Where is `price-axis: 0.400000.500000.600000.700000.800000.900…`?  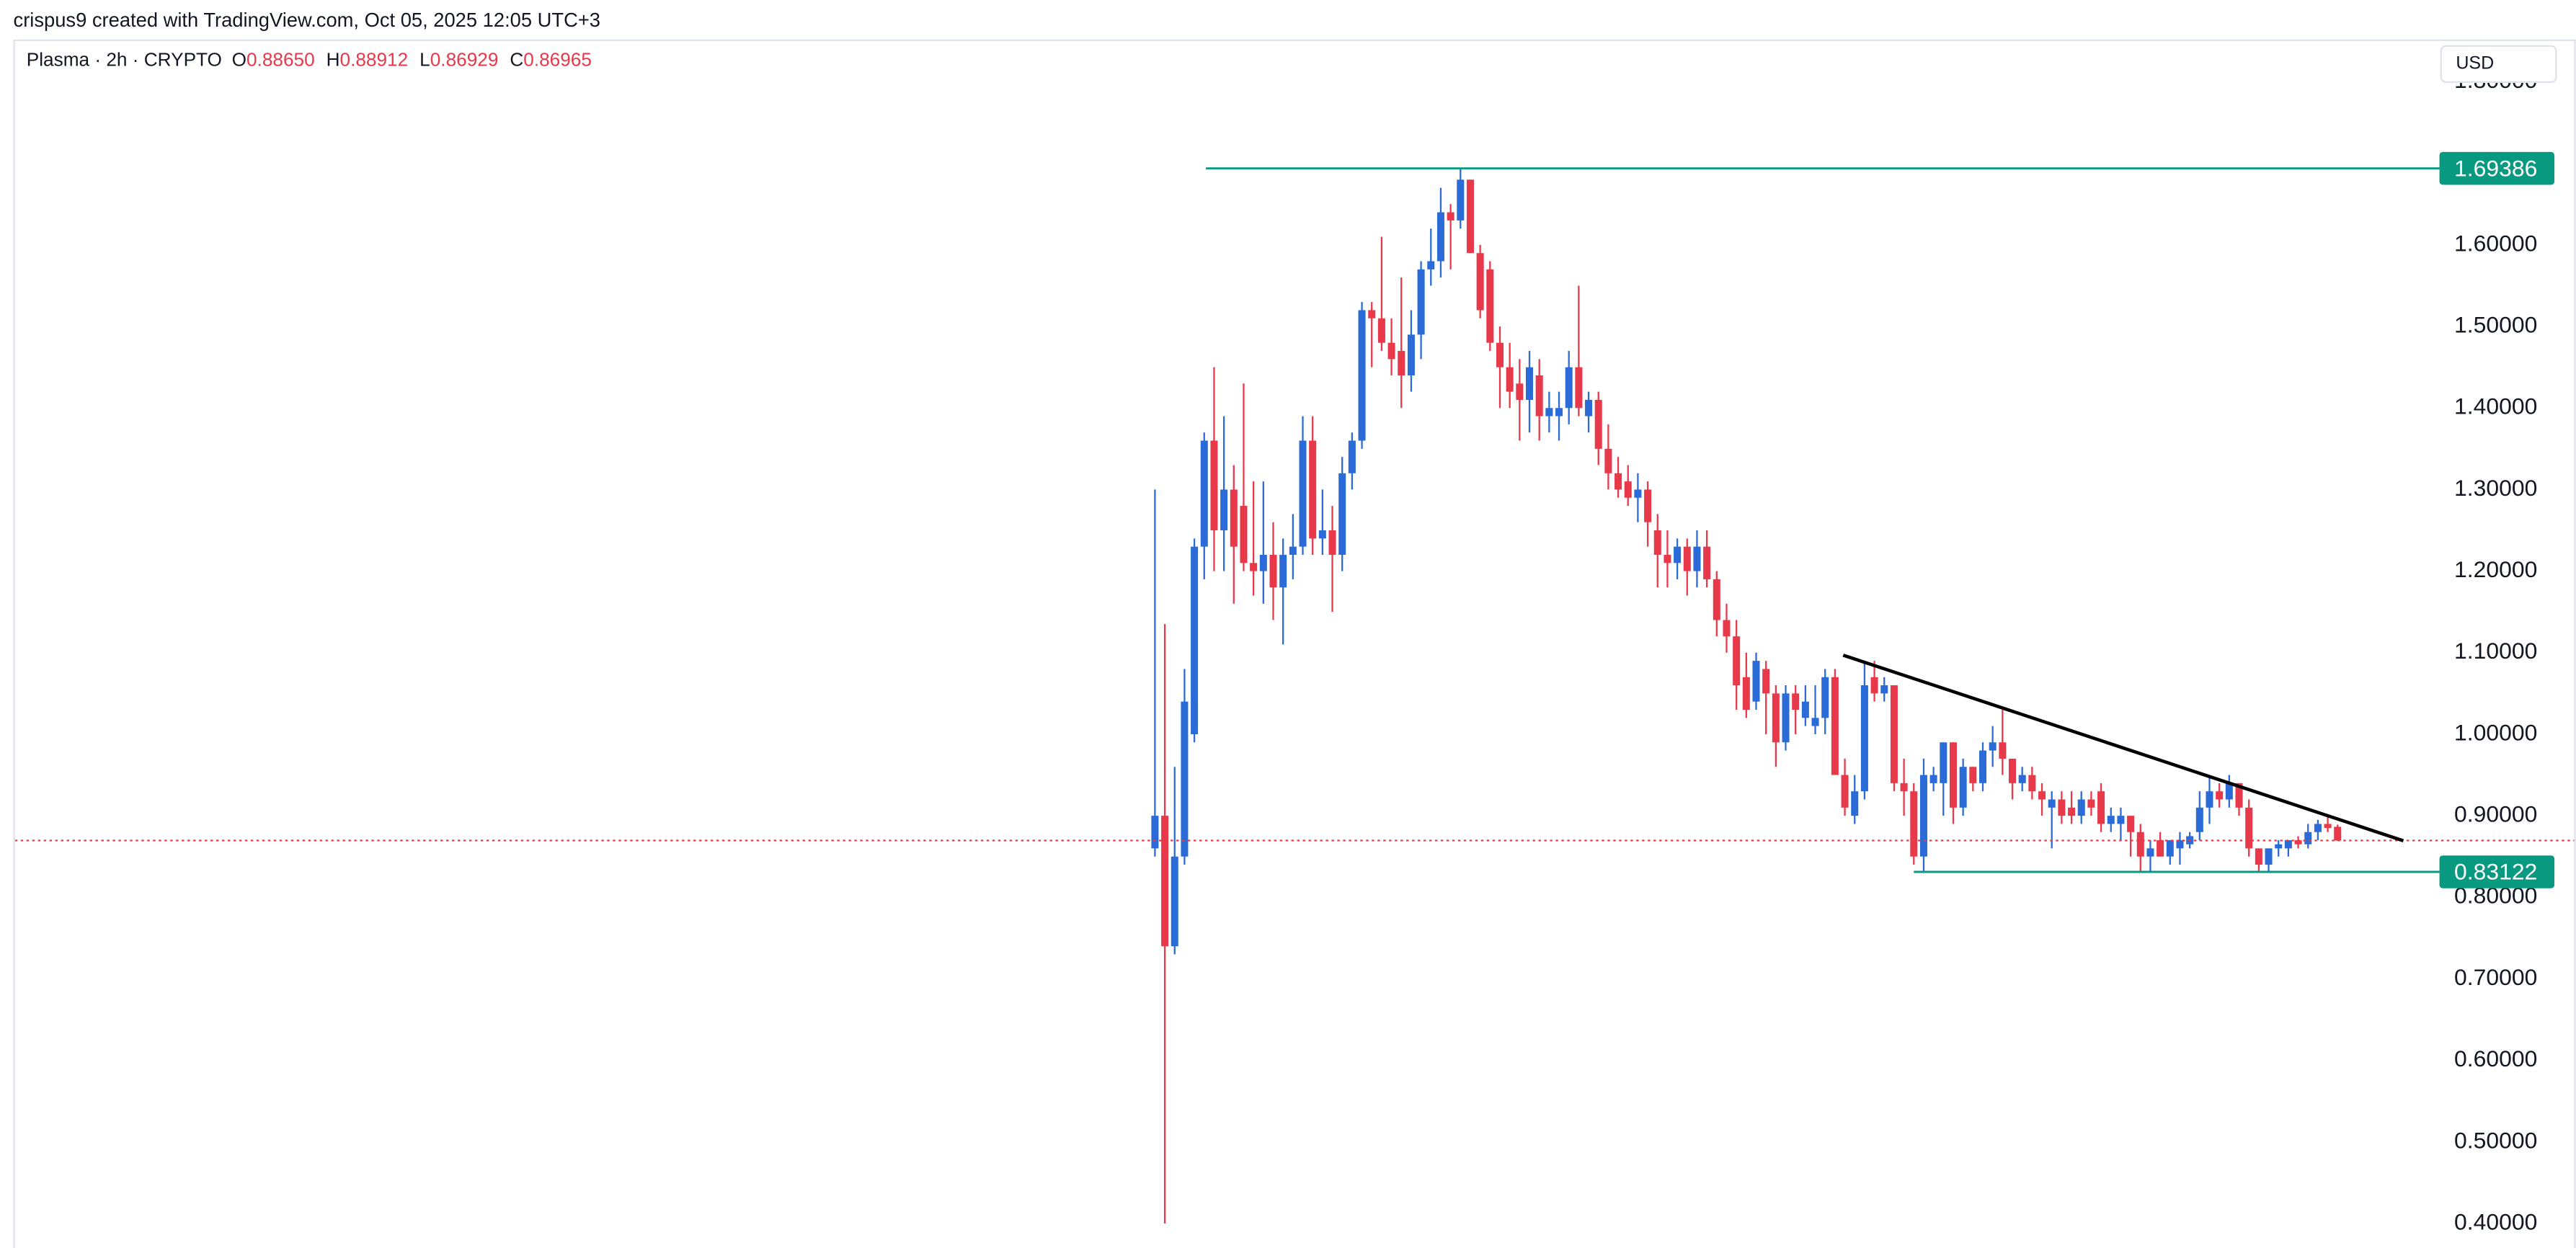 price-axis: 0.400000.500000.600000.700000.800000.900… is located at coordinates (2488, 650).